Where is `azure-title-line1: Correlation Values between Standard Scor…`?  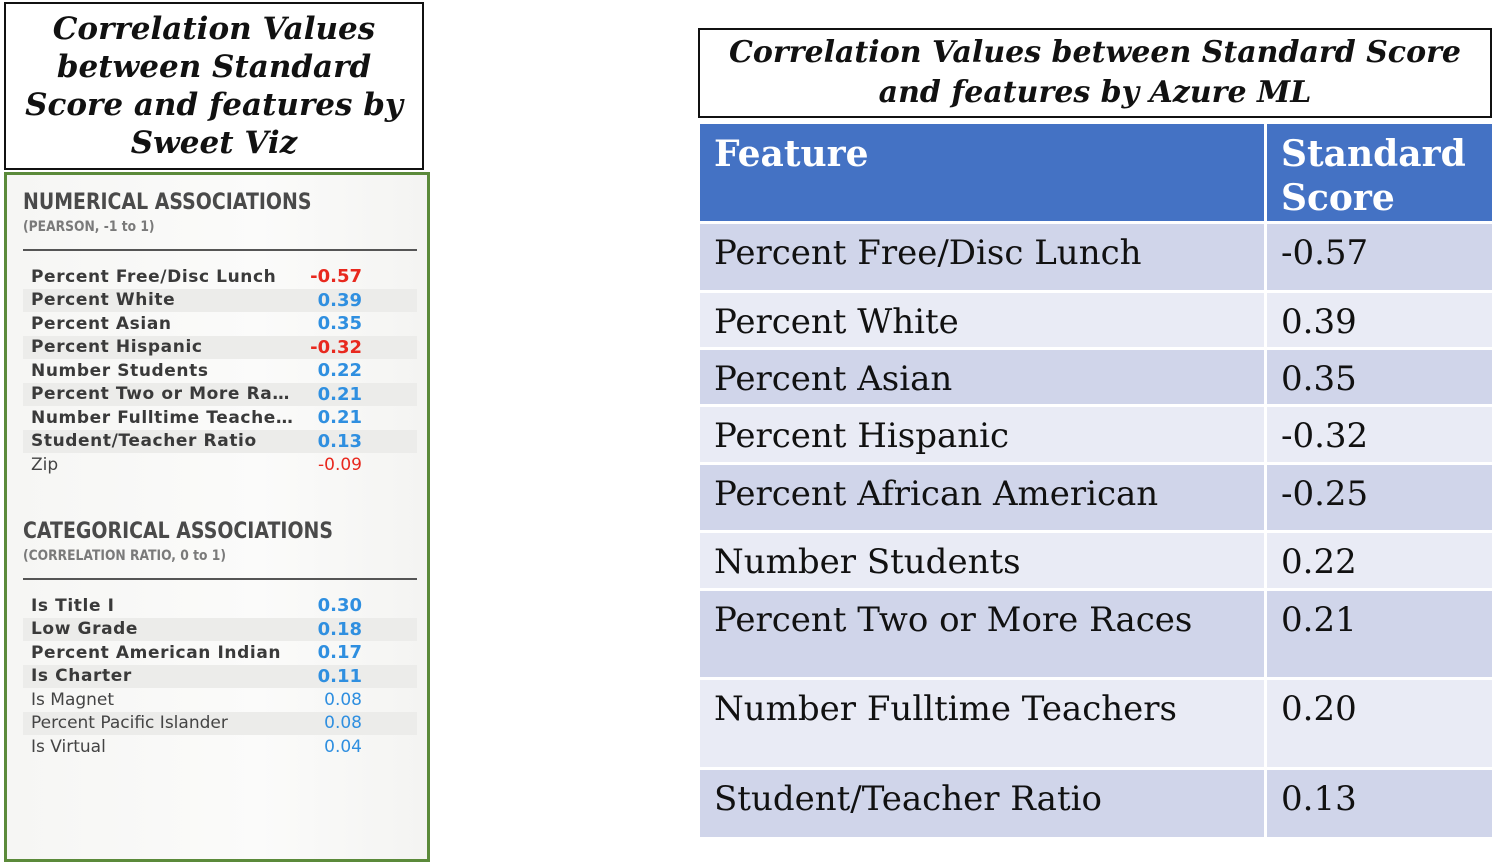 azure-title-line1: Correlation Values between Standard Scor… is located at coordinates (1095, 52).